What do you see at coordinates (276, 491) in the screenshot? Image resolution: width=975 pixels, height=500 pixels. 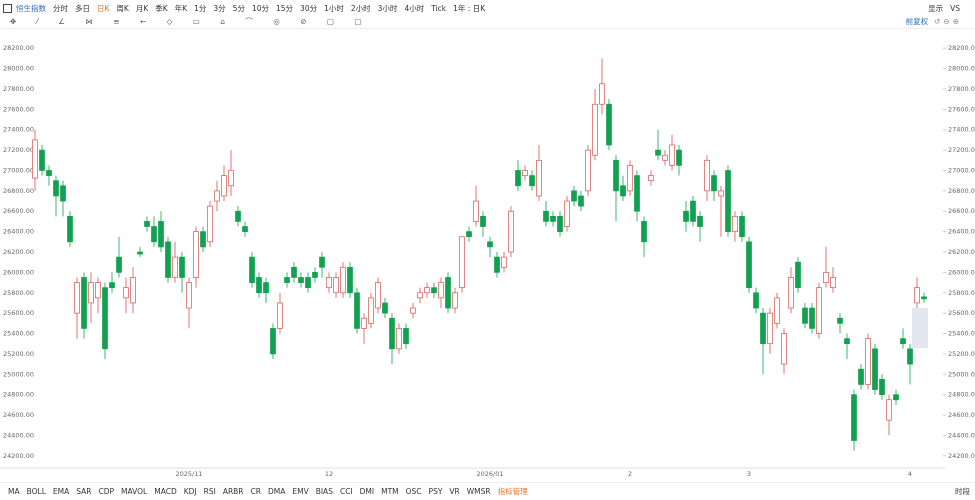 I see `indicator-tab: DMA` at bounding box center [276, 491].